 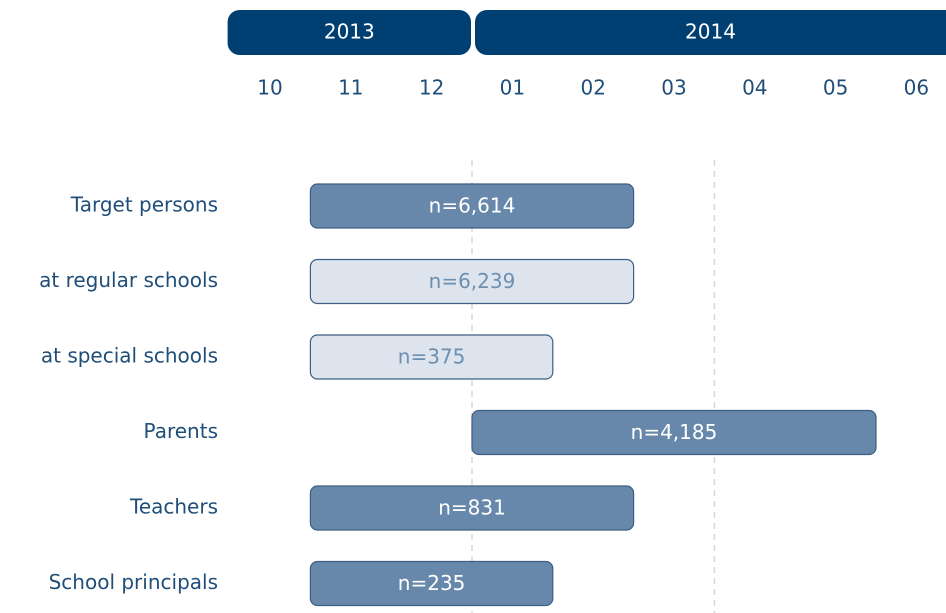 I want to click on month-label: 12, so click(x=431, y=88).